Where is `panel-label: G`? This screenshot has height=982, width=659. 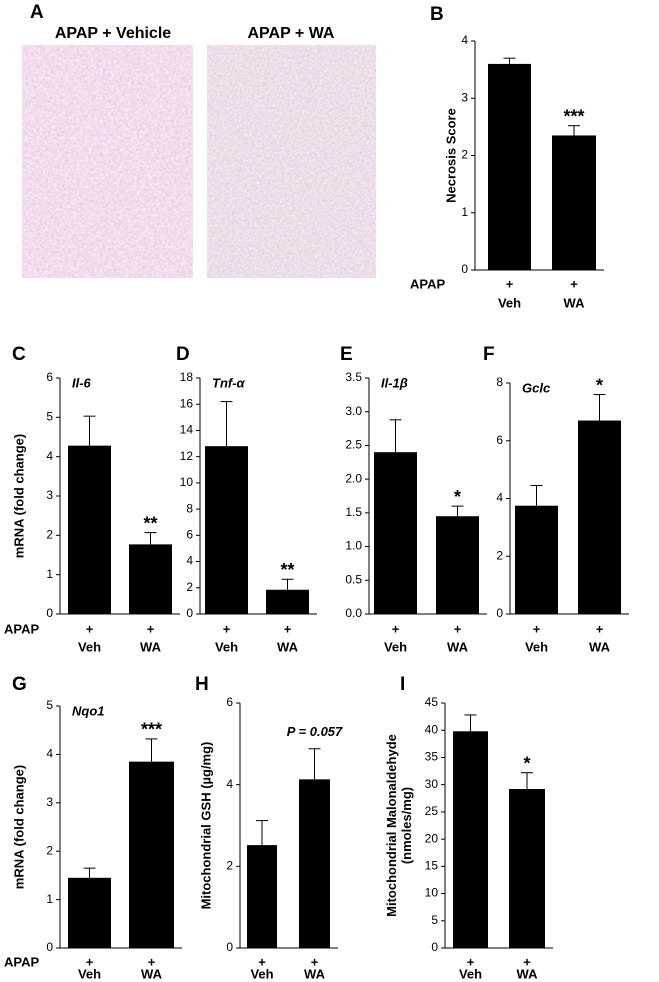
panel-label: G is located at coordinates (19, 684).